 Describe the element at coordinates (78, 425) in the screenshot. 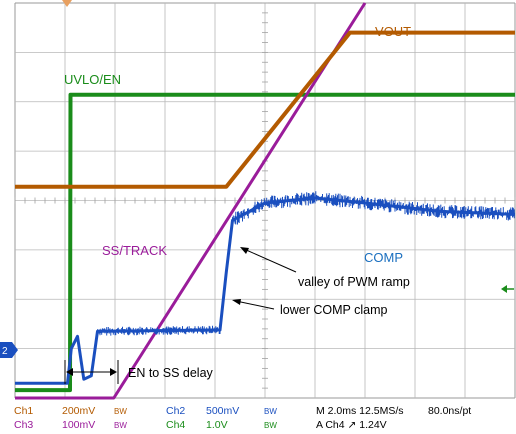

I see `ch3-scale: 100mV` at that location.